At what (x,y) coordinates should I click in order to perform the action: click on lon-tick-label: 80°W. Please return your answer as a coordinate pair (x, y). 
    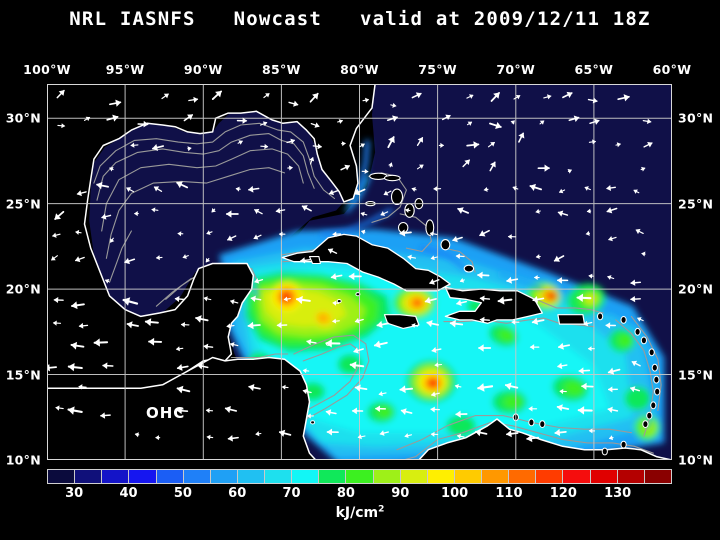
    Looking at the image, I should click on (359, 69).